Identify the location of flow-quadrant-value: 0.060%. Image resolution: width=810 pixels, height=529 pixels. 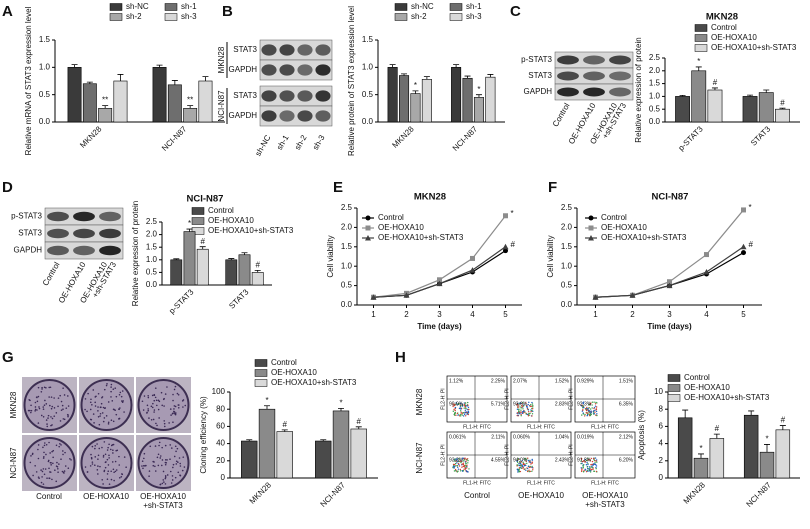
(522, 437).